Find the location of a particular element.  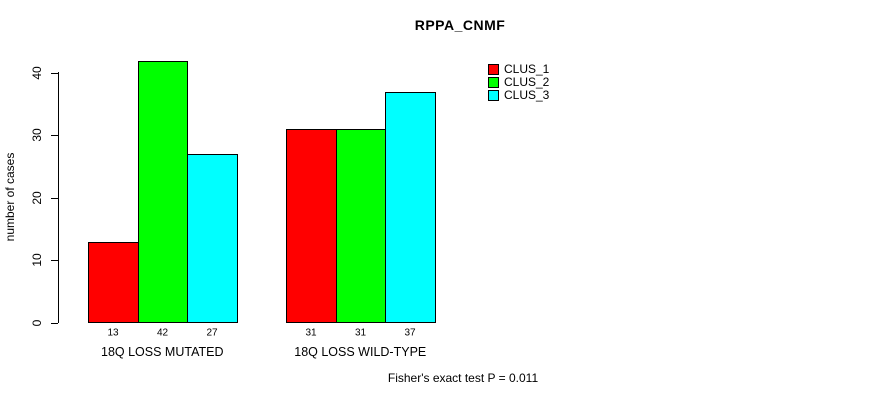

y-tick-label: 40 is located at coordinates (37, 73).